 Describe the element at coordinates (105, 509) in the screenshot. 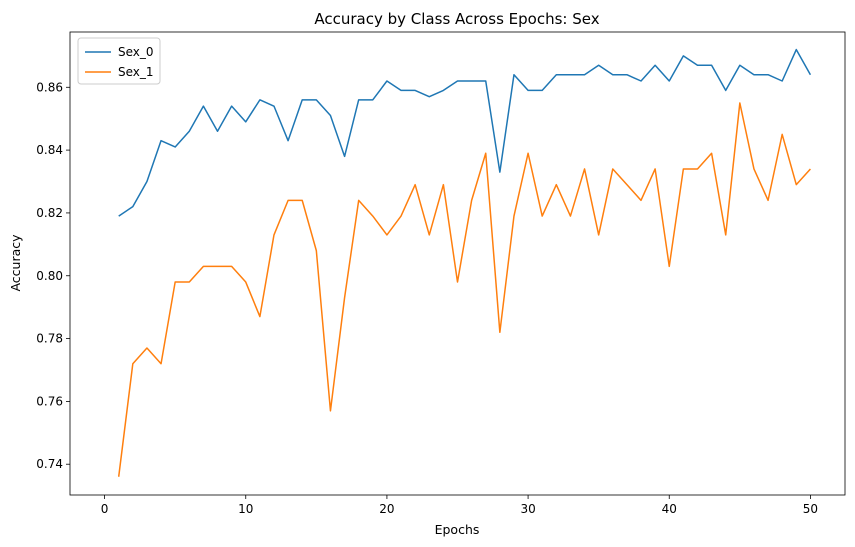

I see `x-tick-label: 0` at that location.